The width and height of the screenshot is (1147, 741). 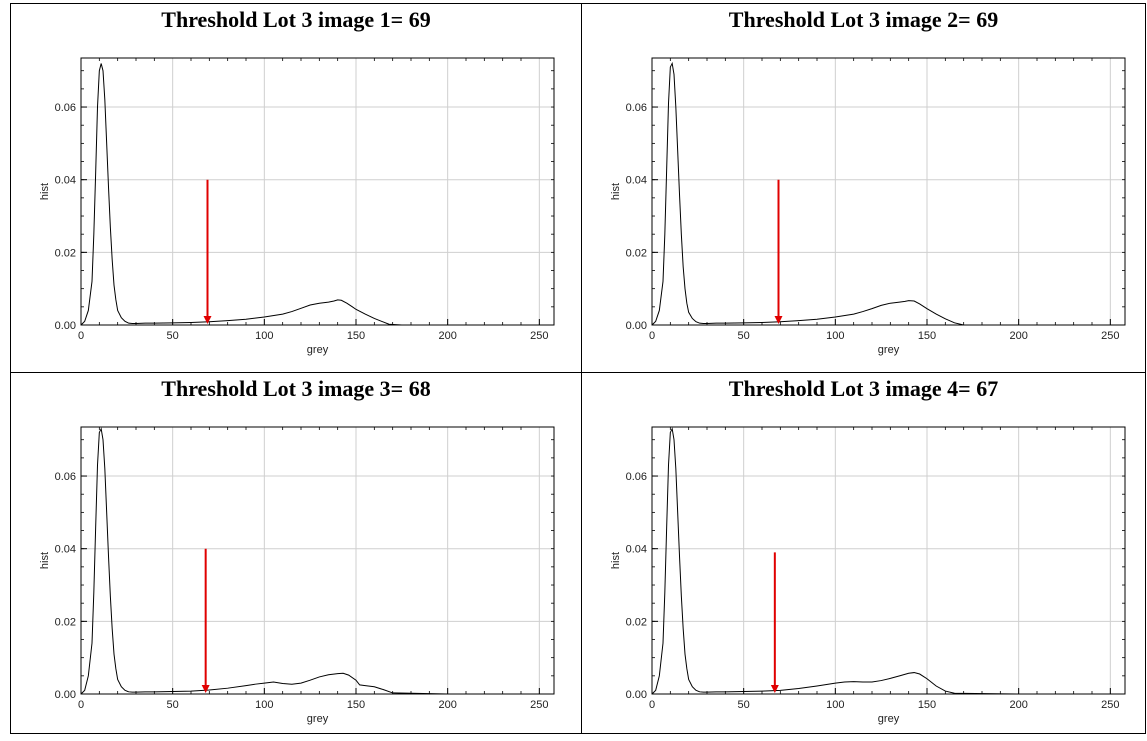 I want to click on chart-title: Threshold Lot 3 image 2= 69, so click(x=863, y=19).